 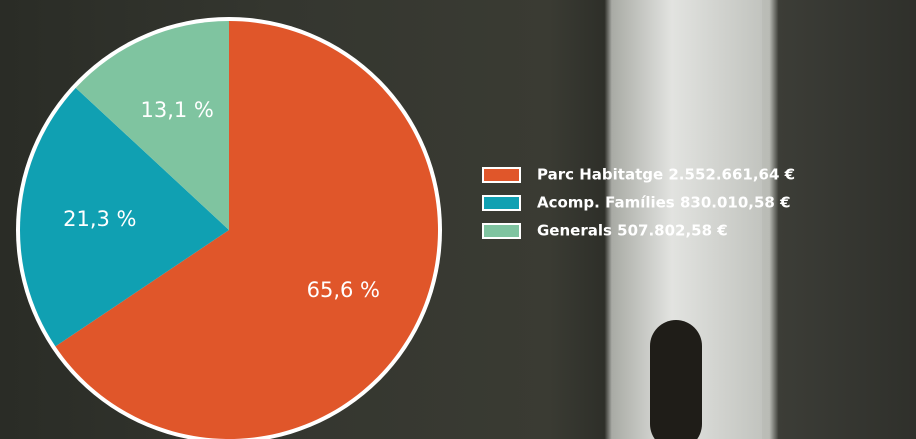 I want to click on slice-label: 13,1 %, so click(x=176, y=110).